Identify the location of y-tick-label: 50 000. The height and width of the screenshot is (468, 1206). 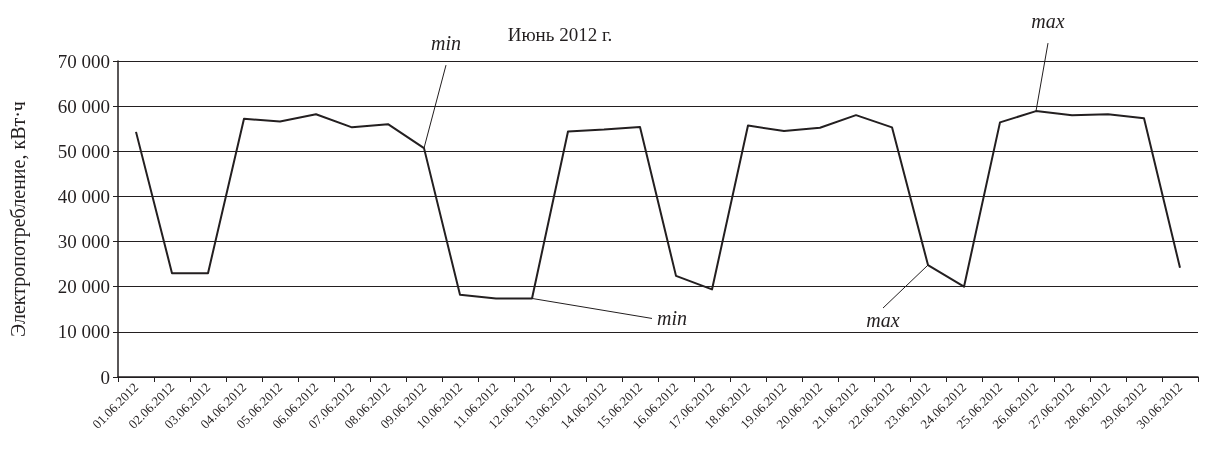
(83, 151).